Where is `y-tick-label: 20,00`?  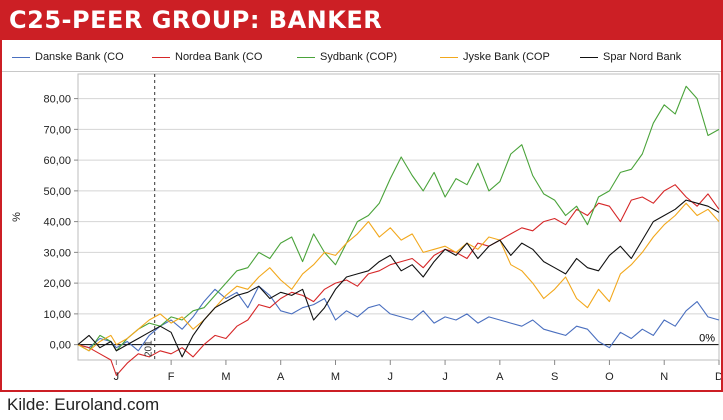 y-tick-label: 20,00 is located at coordinates (57, 284).